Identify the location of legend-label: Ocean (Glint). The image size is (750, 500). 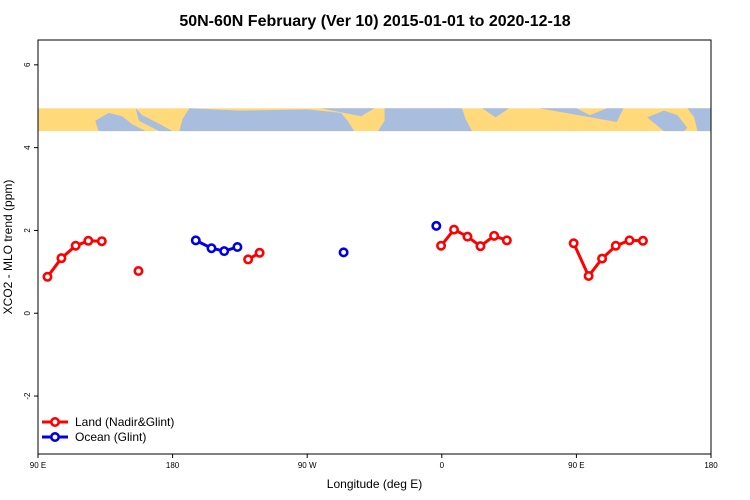
(110, 437).